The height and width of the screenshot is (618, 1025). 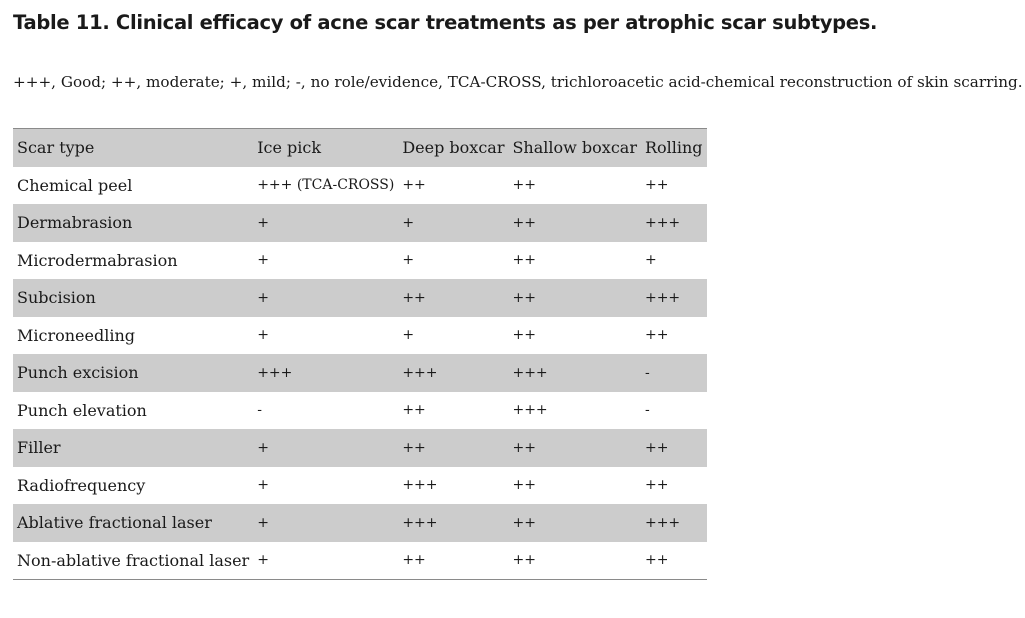 What do you see at coordinates (75, 185) in the screenshot?
I see `row-treatment: Chemical peel` at bounding box center [75, 185].